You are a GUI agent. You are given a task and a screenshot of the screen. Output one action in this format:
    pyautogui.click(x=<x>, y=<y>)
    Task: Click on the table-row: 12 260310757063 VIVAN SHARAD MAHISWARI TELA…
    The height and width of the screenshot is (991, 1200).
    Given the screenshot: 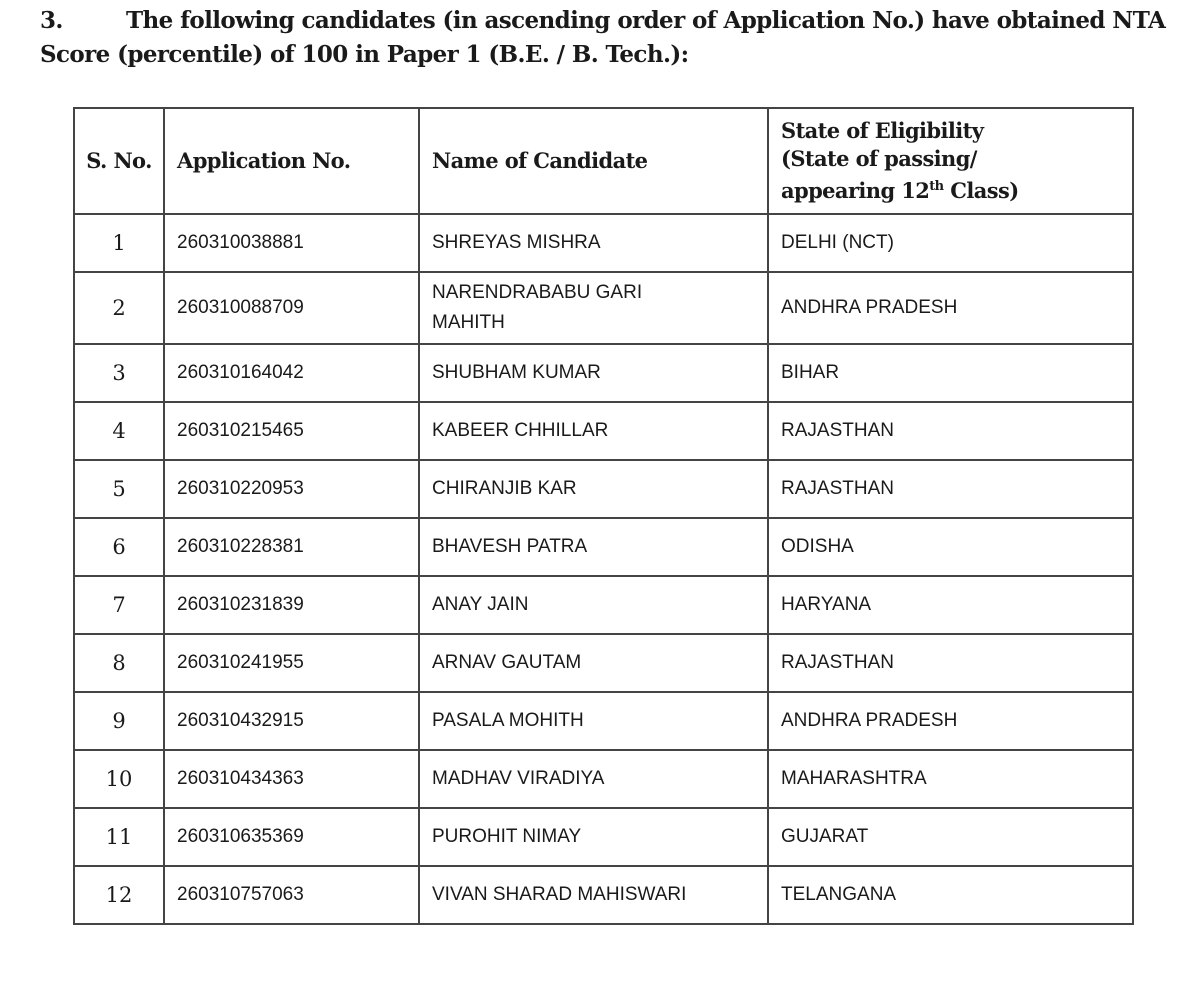 What is the action you would take?
    pyautogui.click(x=603, y=895)
    